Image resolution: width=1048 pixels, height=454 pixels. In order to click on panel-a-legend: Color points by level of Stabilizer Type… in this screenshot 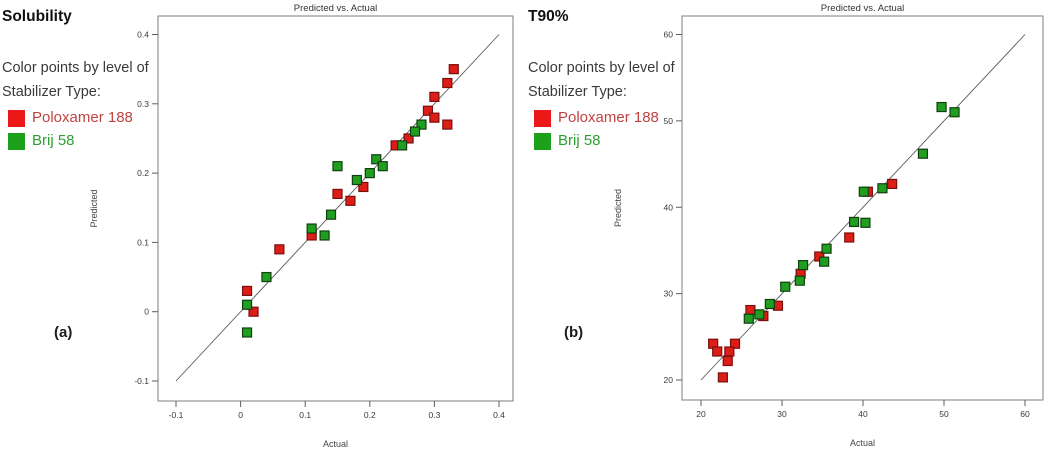, I will do `click(75, 103)`.